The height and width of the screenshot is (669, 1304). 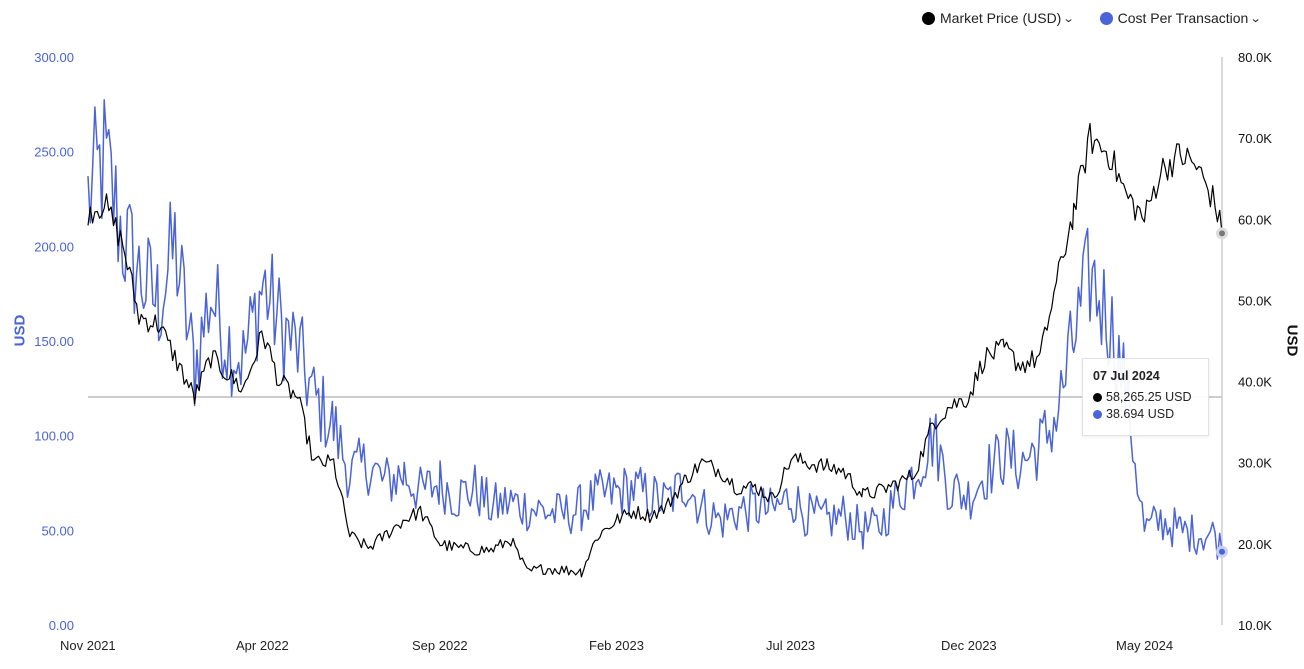 What do you see at coordinates (1255, 382) in the screenshot?
I see `right-tick-label: 40.0K` at bounding box center [1255, 382].